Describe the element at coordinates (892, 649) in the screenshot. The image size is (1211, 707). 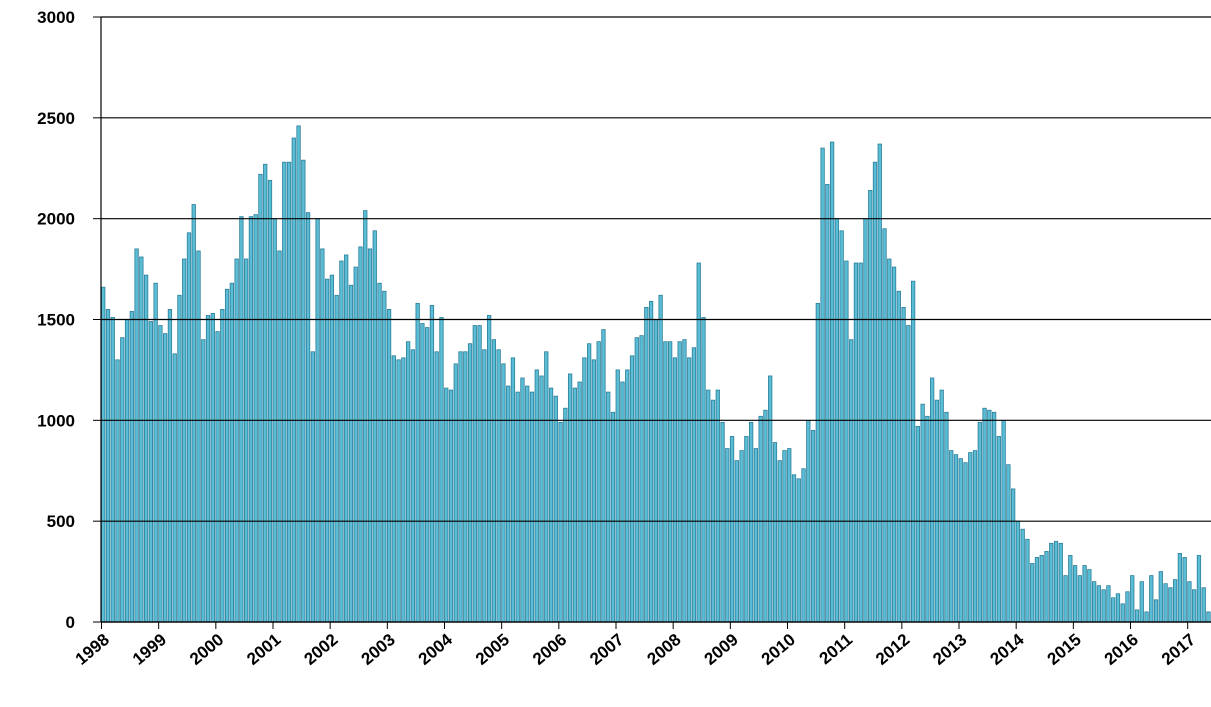
I see `x-tick-label: 2012` at that location.